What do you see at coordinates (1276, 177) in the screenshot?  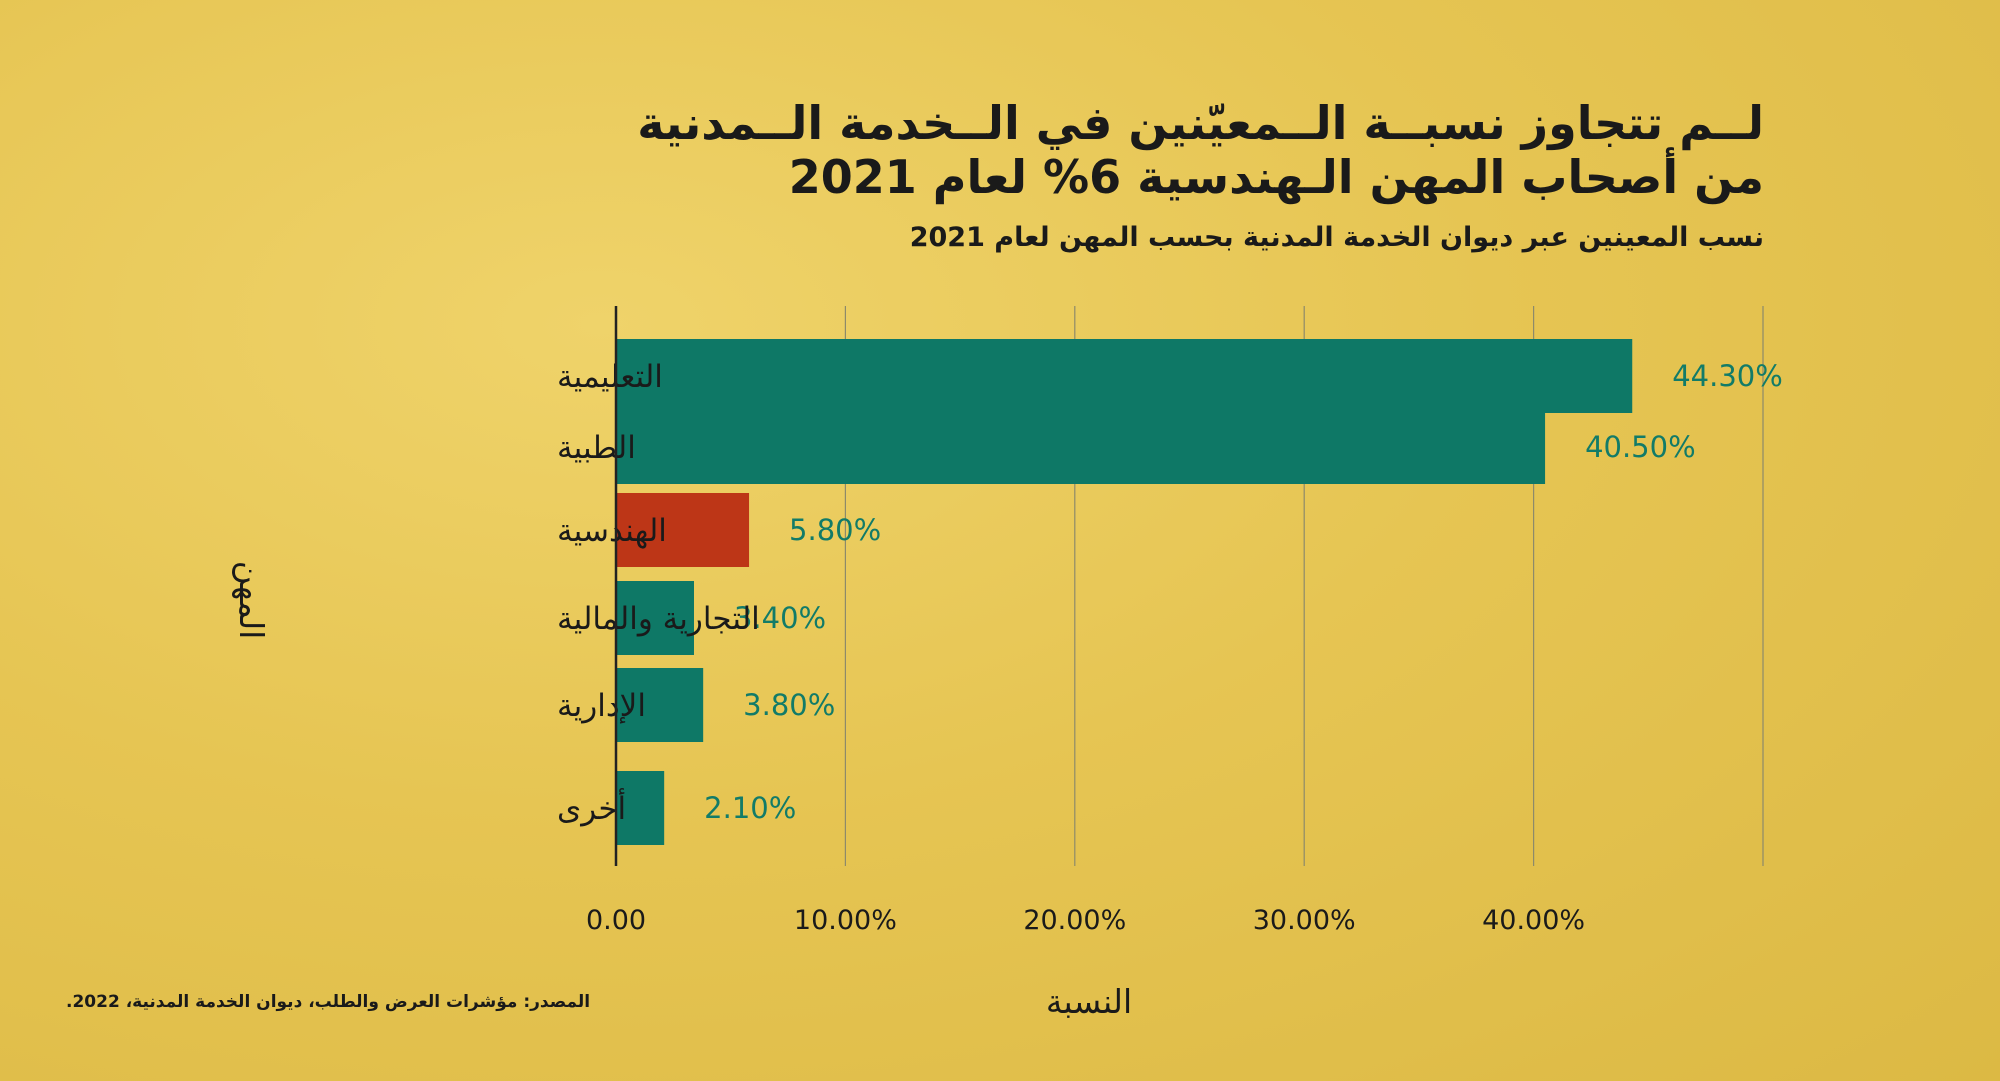 I see `chart-title-line-2: من أصحاب المهن الـهندسية 6% لعام 2021` at bounding box center [1276, 177].